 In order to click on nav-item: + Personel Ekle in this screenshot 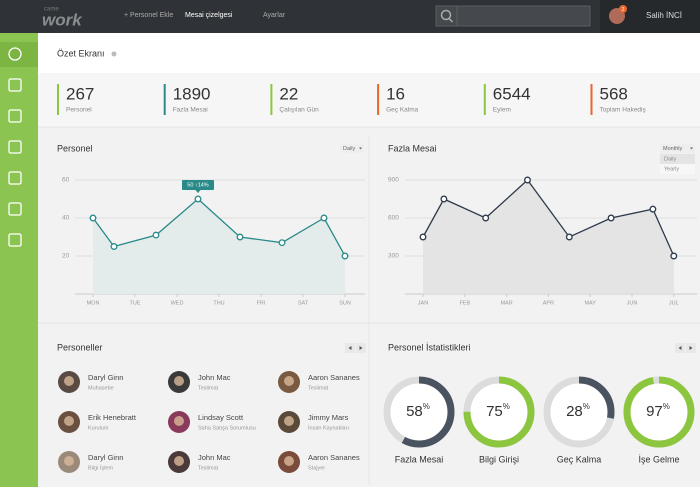, I will do `click(148, 15)`.